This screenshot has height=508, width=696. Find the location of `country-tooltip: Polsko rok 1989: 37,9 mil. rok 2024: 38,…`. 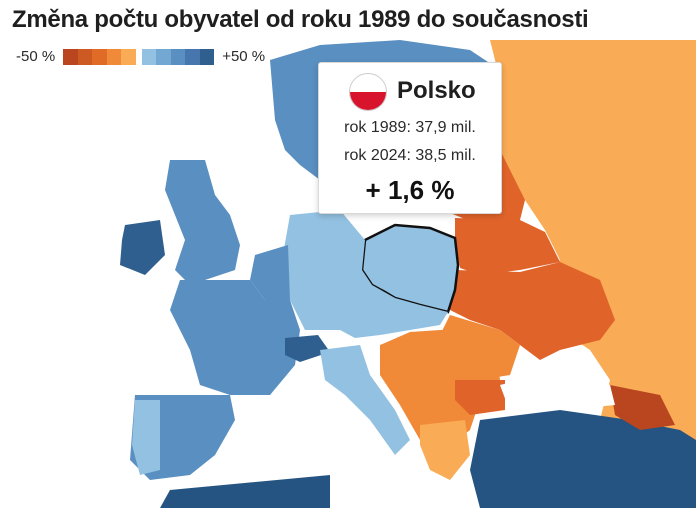

country-tooltip: Polsko rok 1989: 37,9 mil. rok 2024: 38,… is located at coordinates (410, 138).